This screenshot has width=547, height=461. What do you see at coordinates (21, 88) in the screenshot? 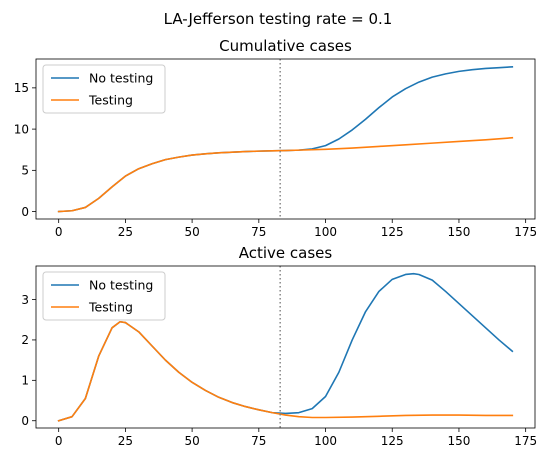
I see `y-tick-label: 15` at bounding box center [21, 88].